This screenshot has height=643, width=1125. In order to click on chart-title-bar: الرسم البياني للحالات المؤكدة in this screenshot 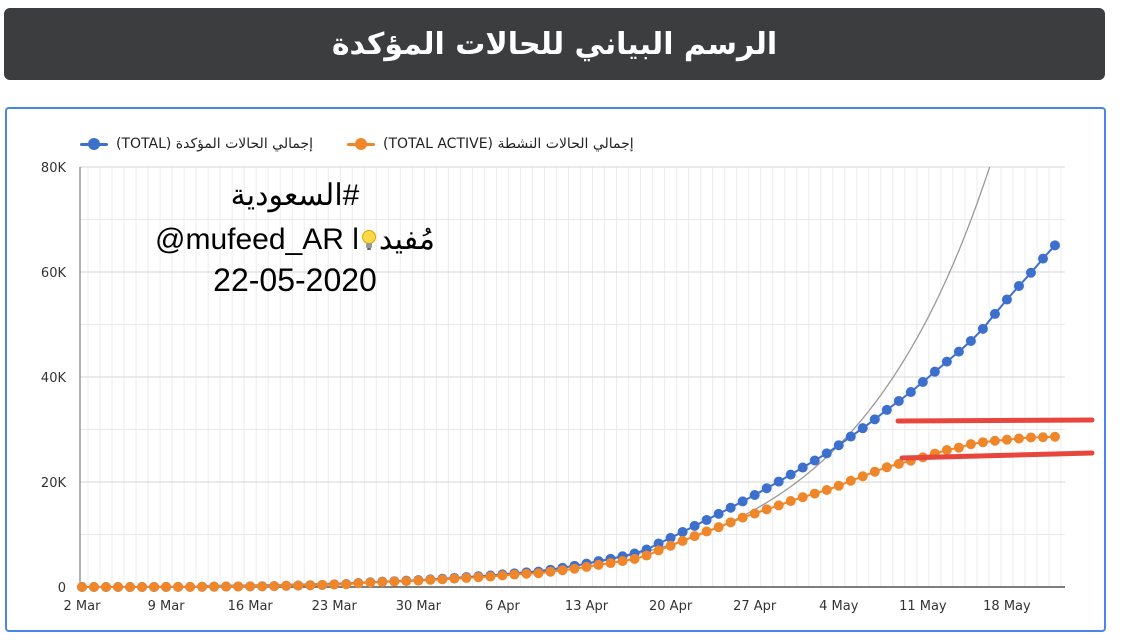, I will do `click(554, 44)`.